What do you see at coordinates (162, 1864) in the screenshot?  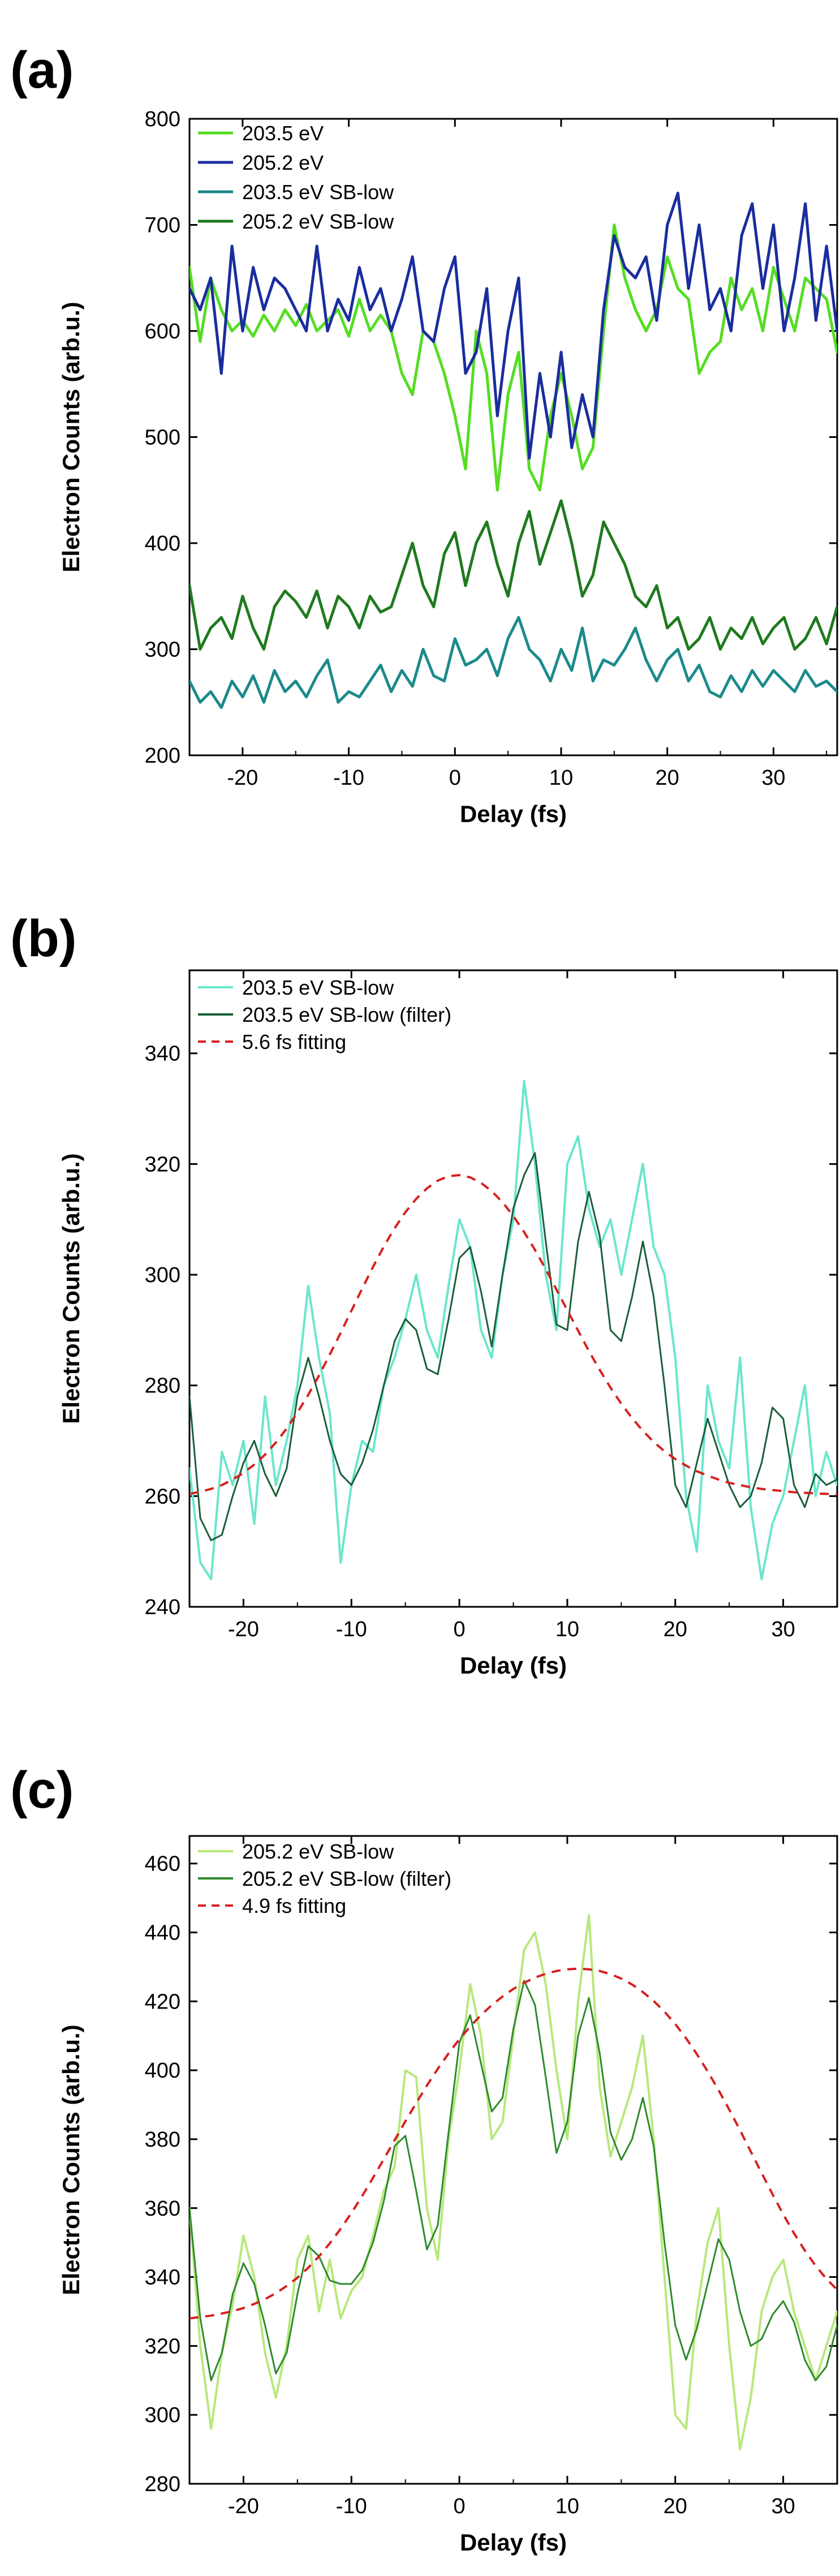 I see `y-tick-label: 460` at bounding box center [162, 1864].